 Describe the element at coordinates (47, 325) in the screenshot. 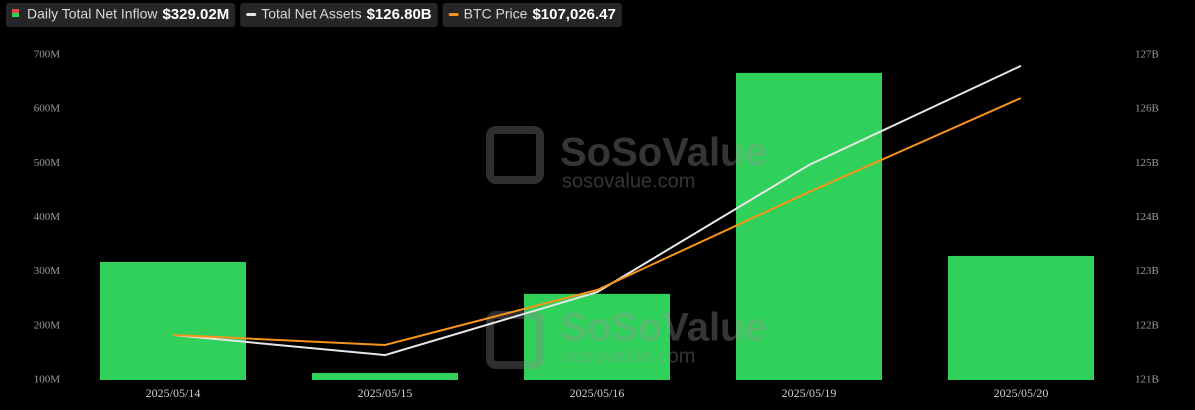

I see `y-tick-label: 200M` at that location.